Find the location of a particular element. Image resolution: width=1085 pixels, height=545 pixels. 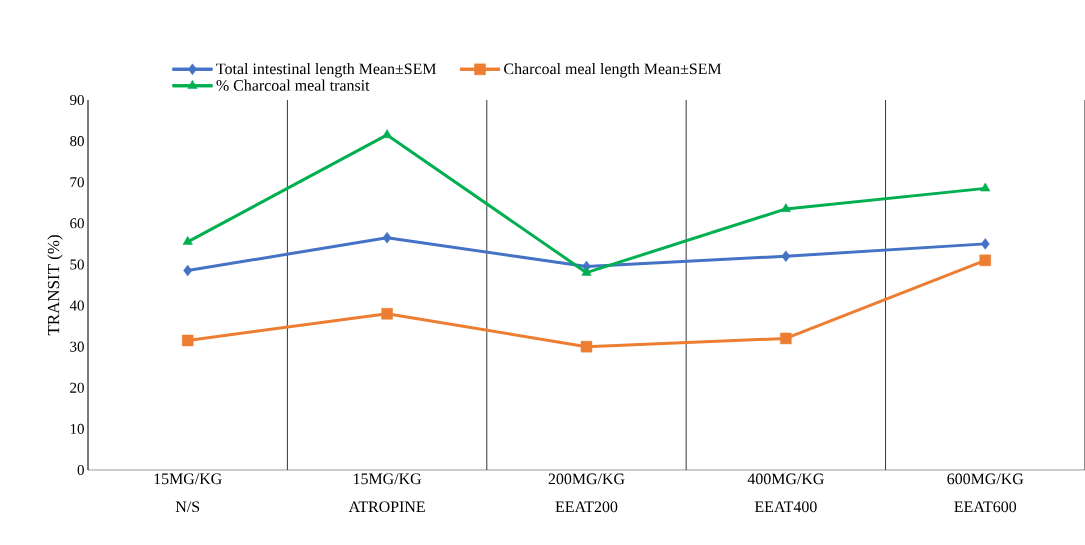

y-tick-label: 80 is located at coordinates (77, 141).